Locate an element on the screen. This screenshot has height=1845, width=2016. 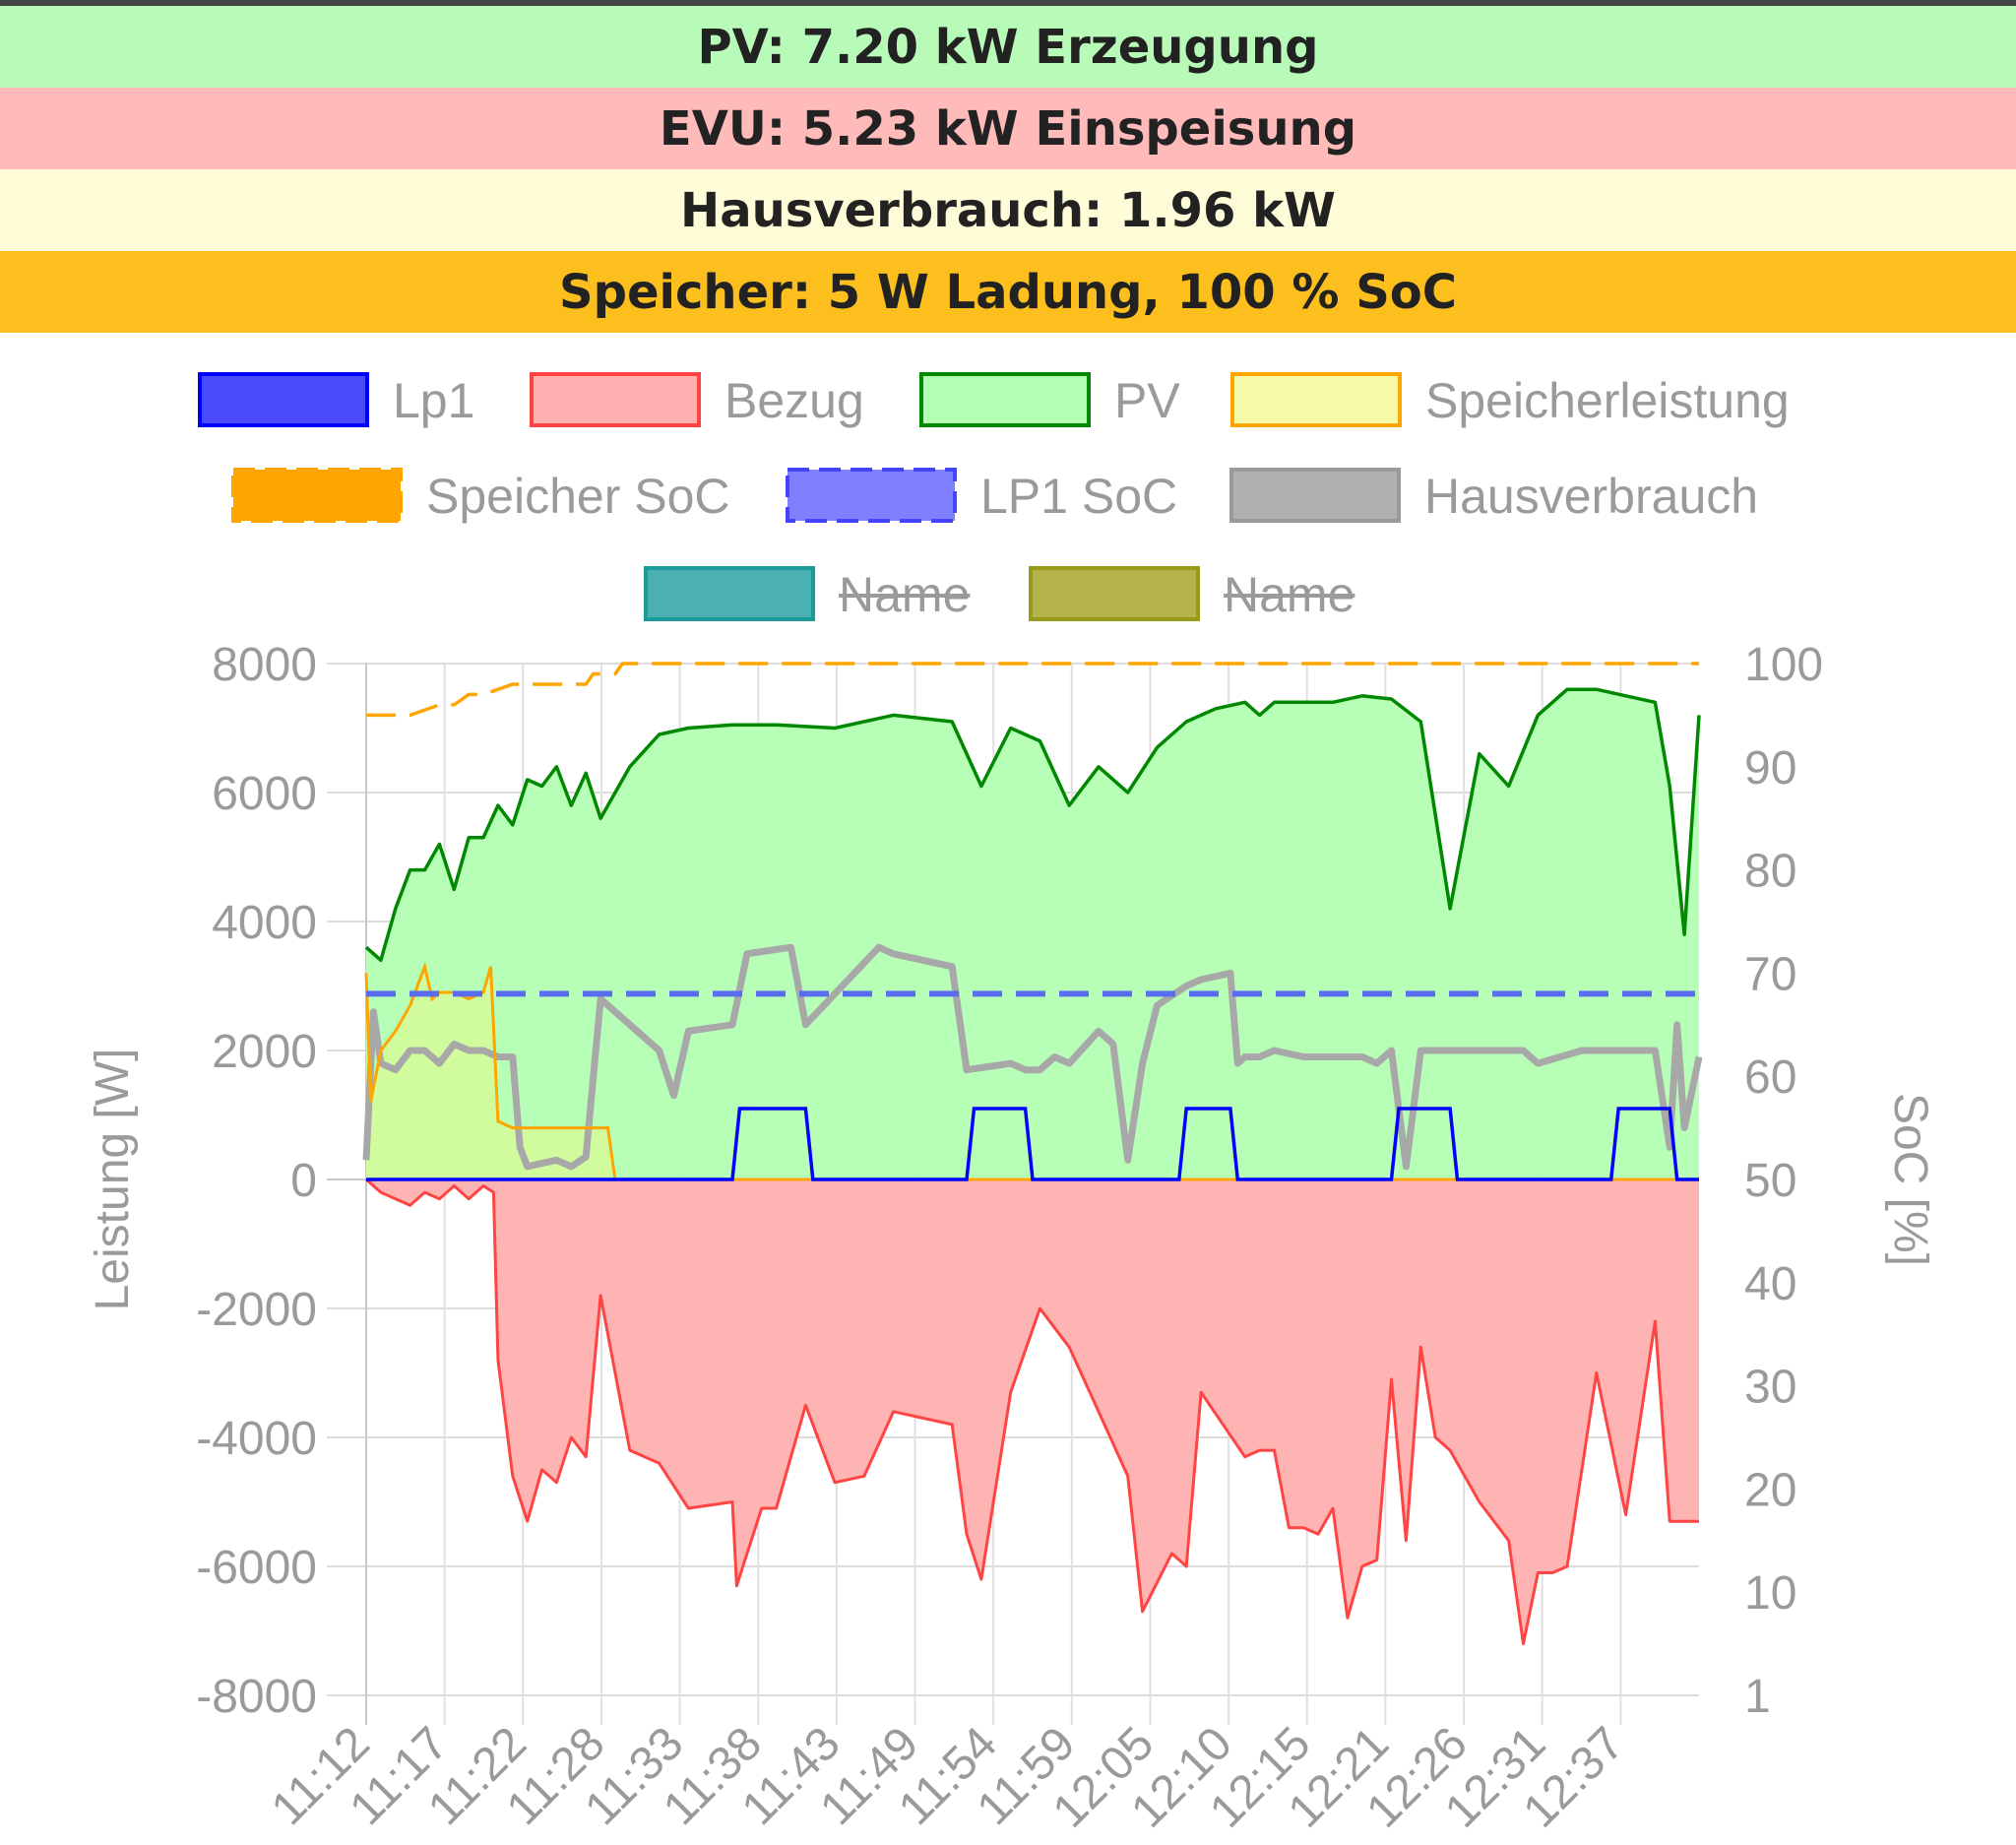
legend-label: Bezug is located at coordinates (794, 400).